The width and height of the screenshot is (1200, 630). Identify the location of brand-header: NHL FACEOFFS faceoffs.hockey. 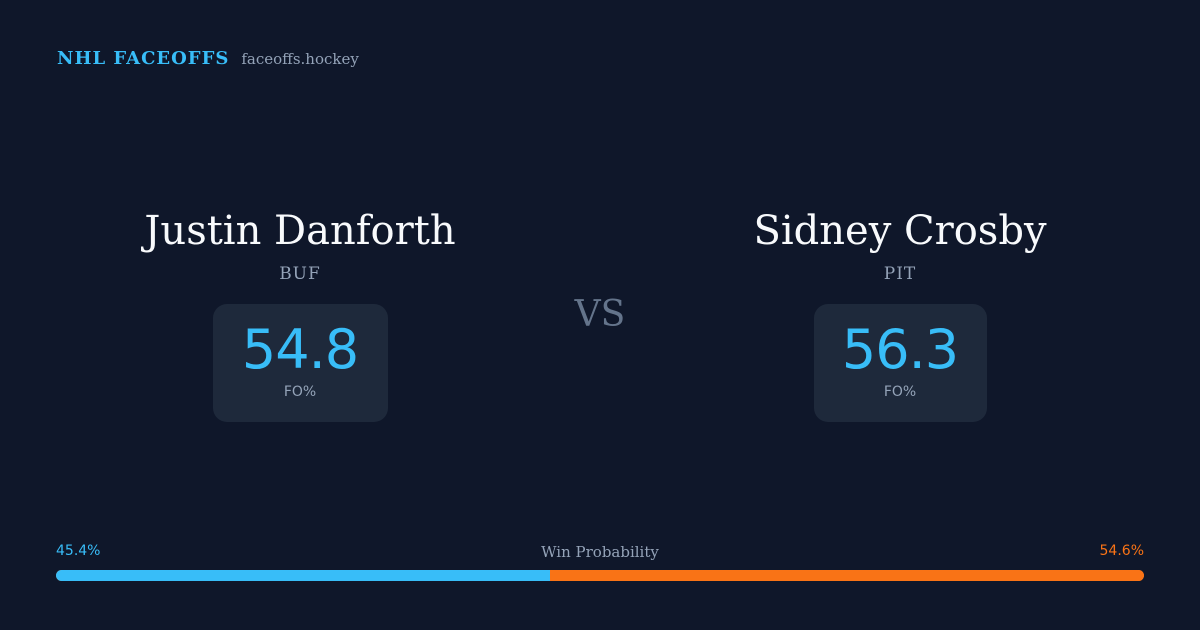
(208, 58).